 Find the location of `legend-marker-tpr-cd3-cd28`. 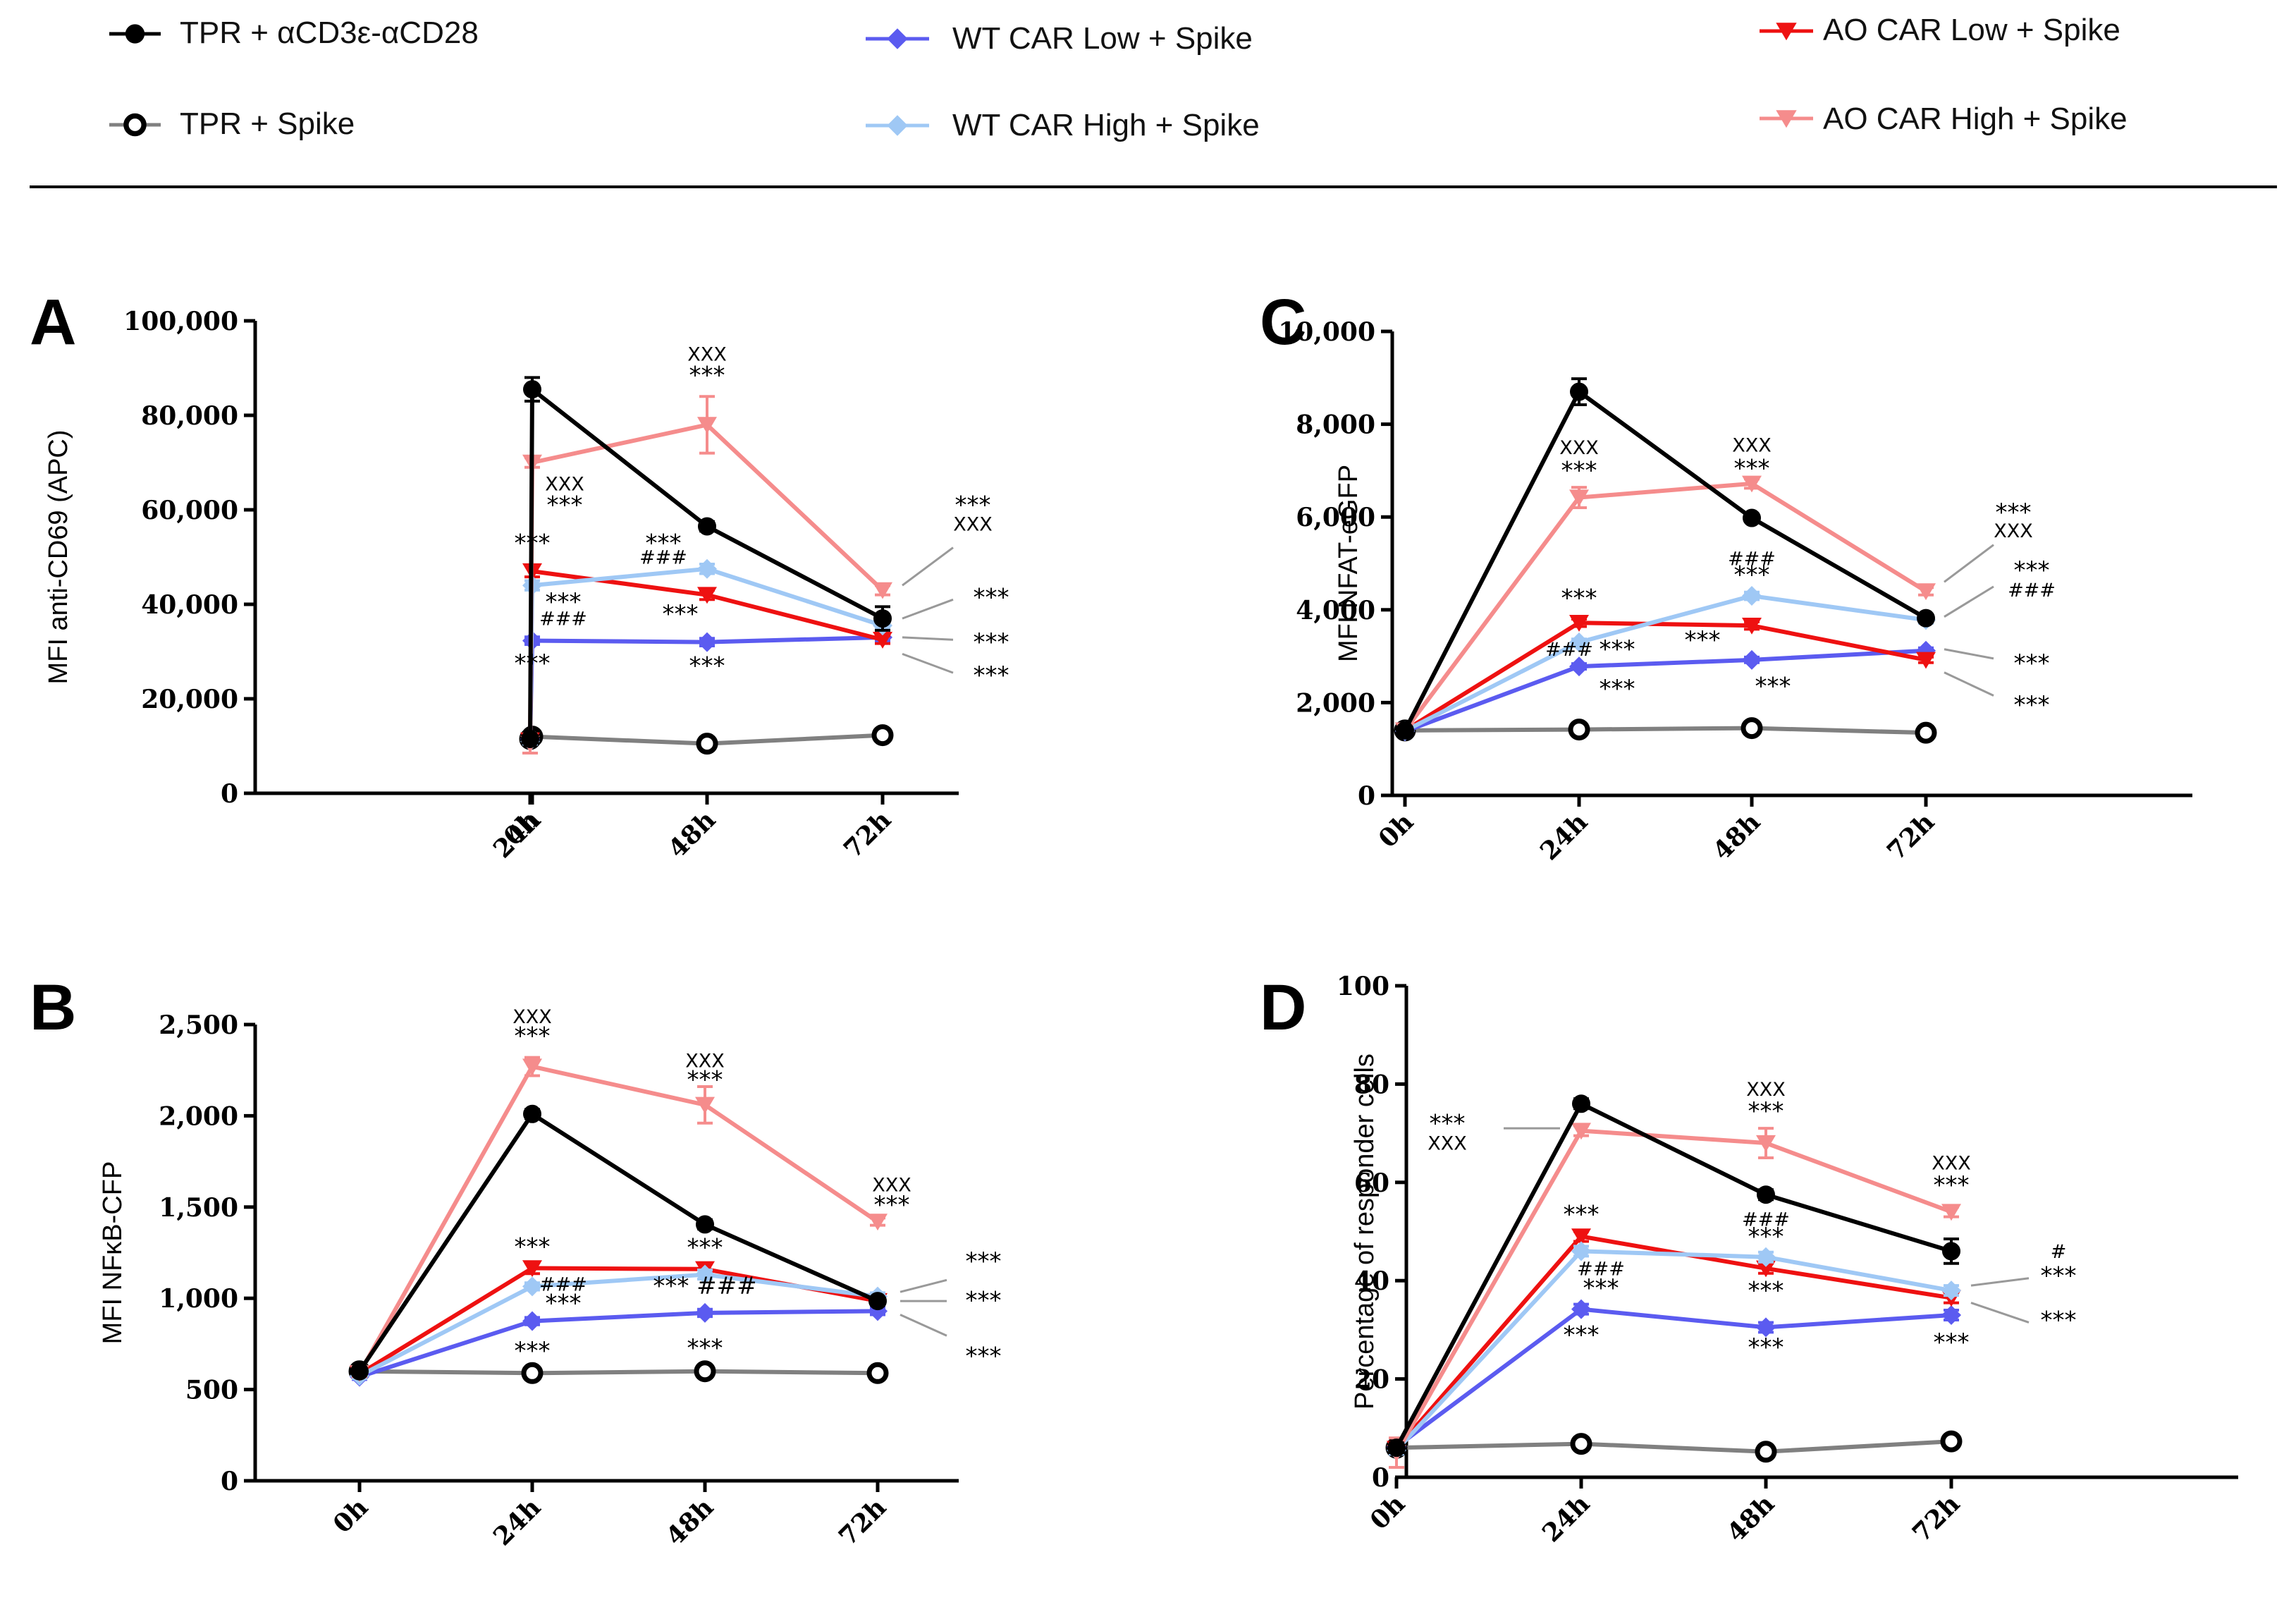

legend-marker-tpr-cd3-cd28 is located at coordinates (135, 34).